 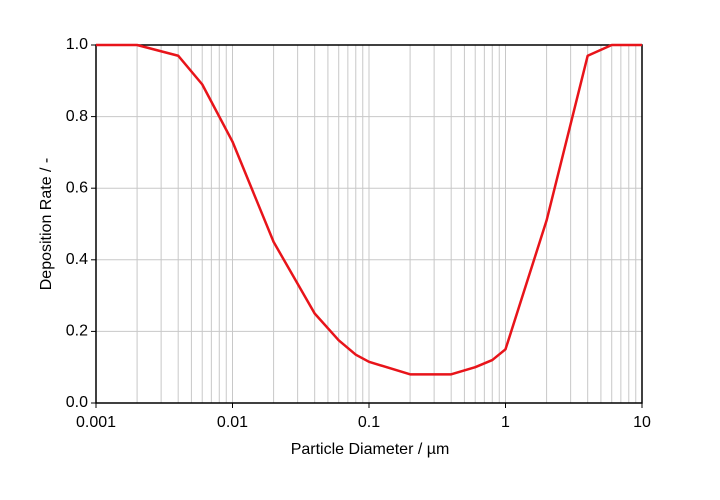 I want to click on y-tick-label: 0.2, so click(x=77, y=331).